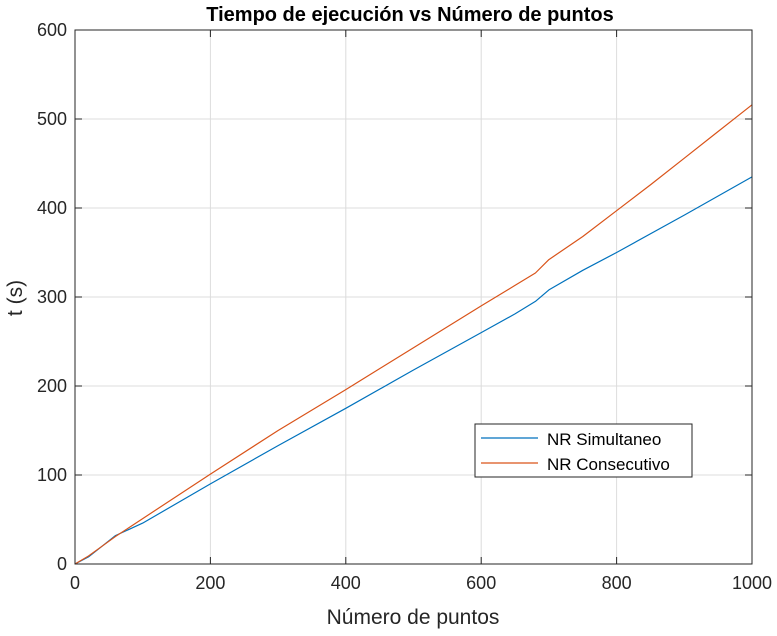 Image resolution: width=777 pixels, height=636 pixels. I want to click on x-axis-label: Número de puntos, so click(413, 617).